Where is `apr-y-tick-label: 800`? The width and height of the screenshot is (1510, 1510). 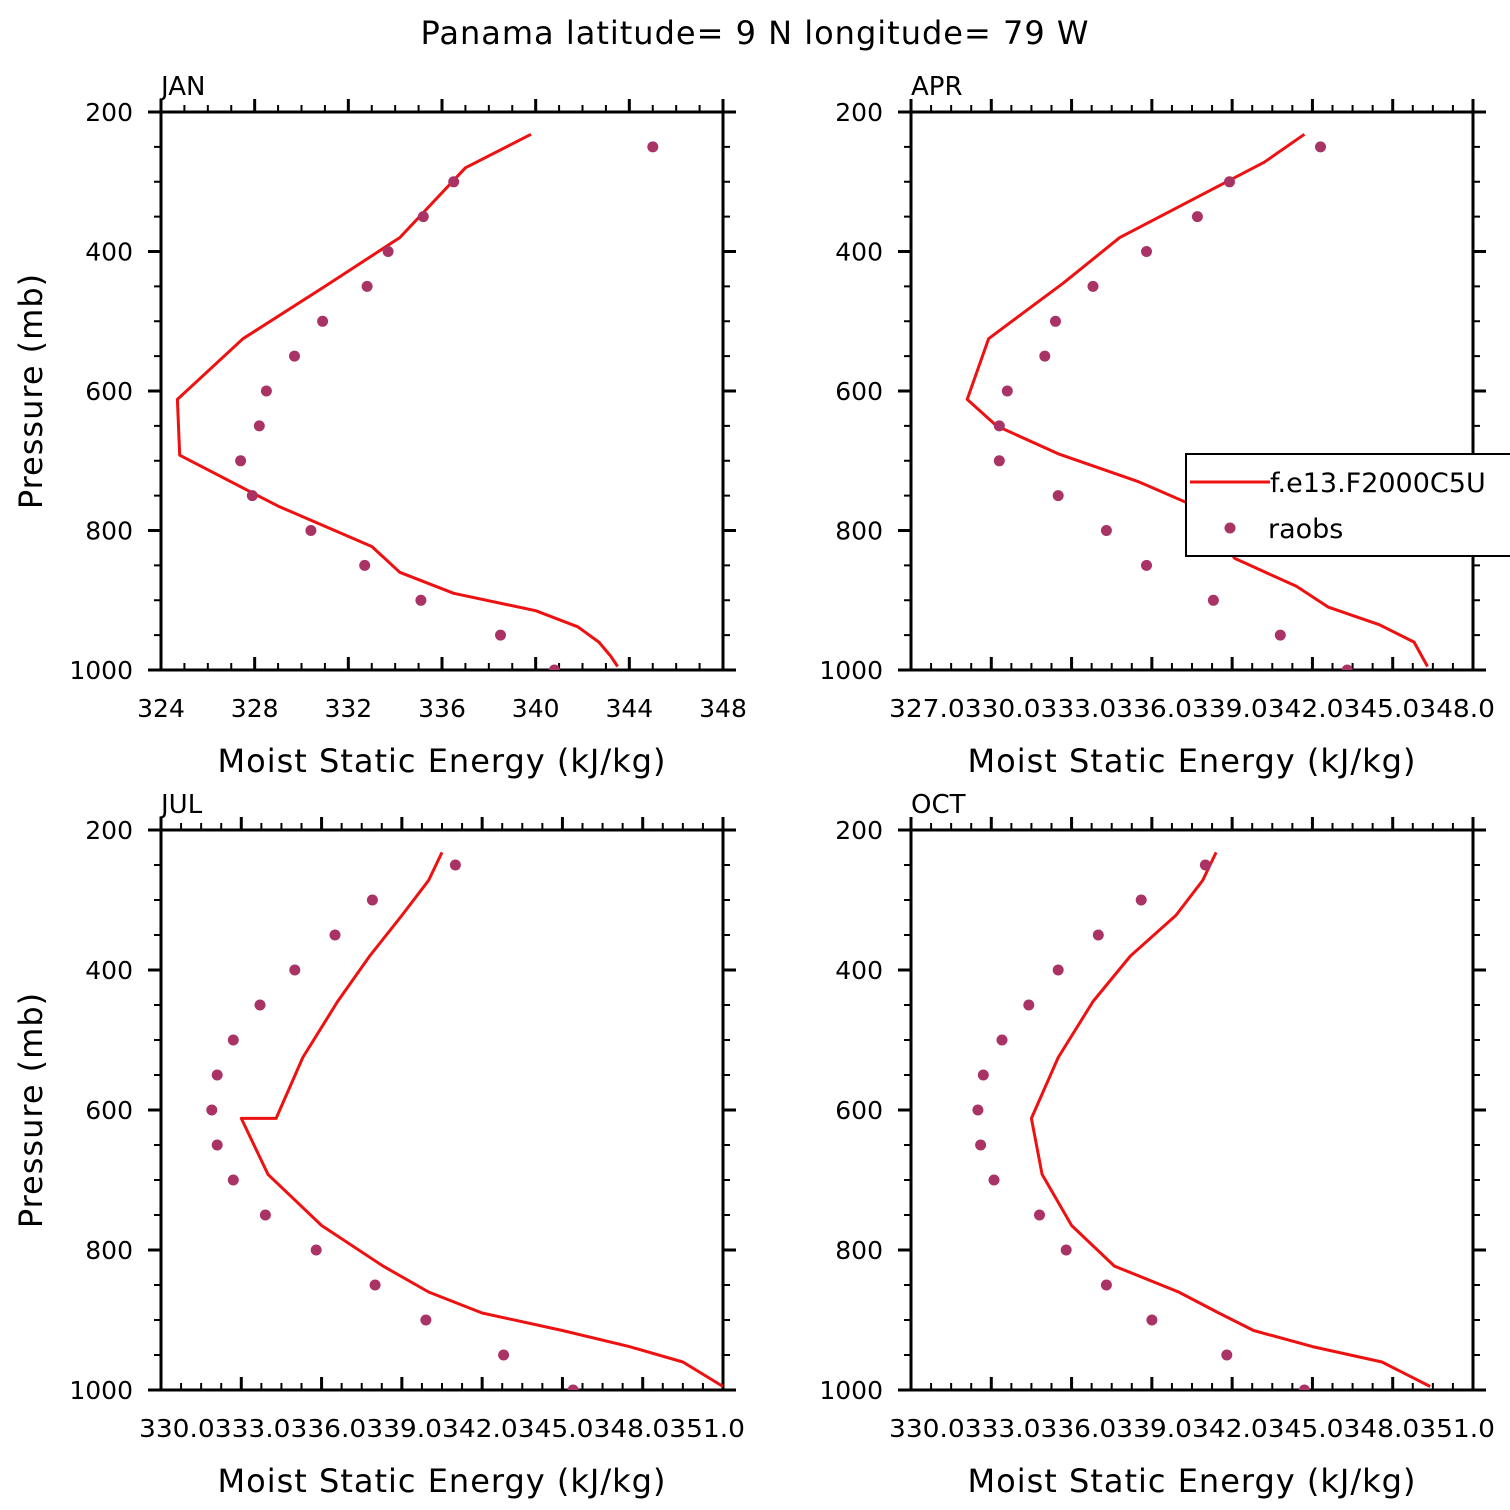
apr-y-tick-label: 800 is located at coordinates (859, 531).